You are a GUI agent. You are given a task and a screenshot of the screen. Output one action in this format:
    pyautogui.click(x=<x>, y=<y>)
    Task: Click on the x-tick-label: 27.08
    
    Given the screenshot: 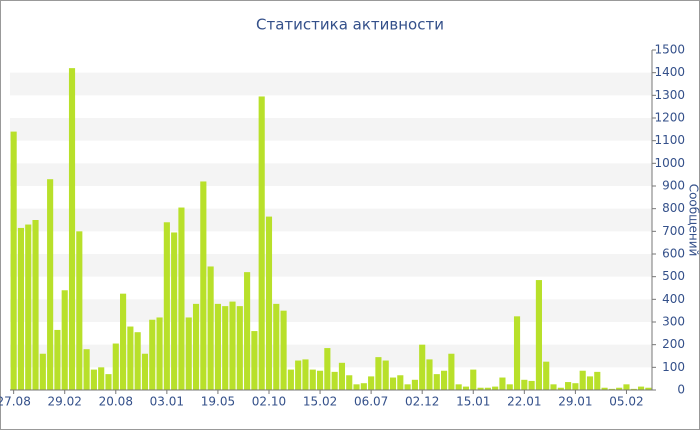 What is the action you would take?
    pyautogui.click(x=15, y=402)
    